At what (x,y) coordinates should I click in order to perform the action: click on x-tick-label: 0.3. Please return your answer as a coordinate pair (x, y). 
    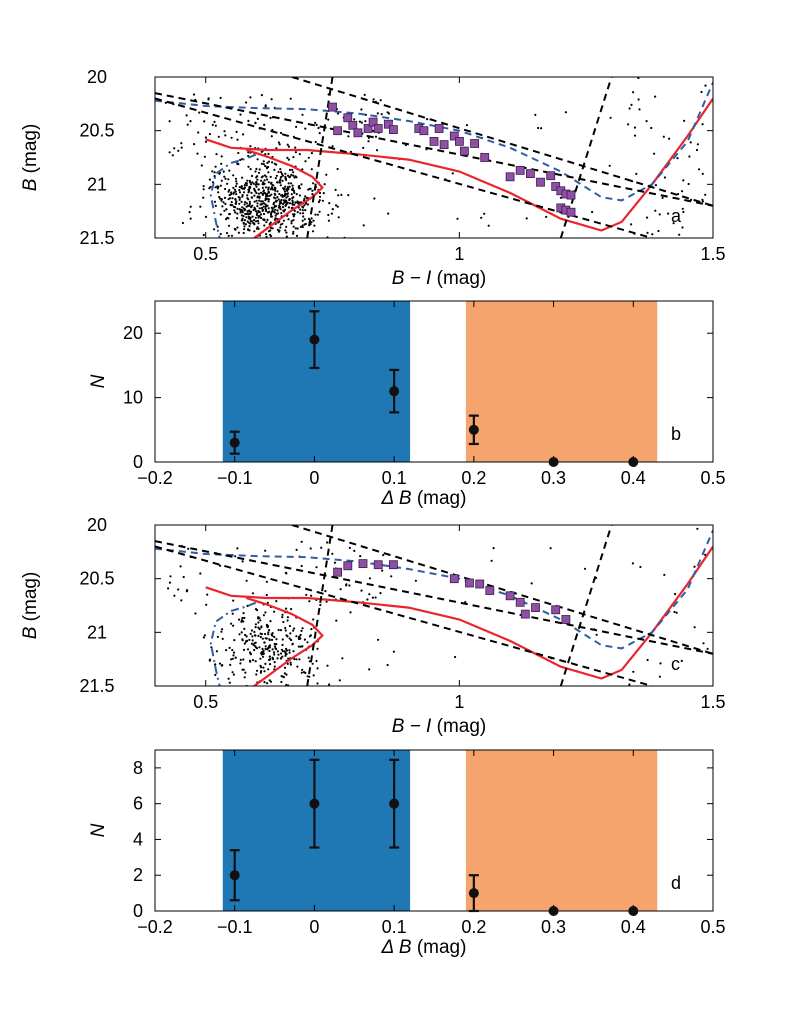
    Looking at the image, I should click on (553, 927).